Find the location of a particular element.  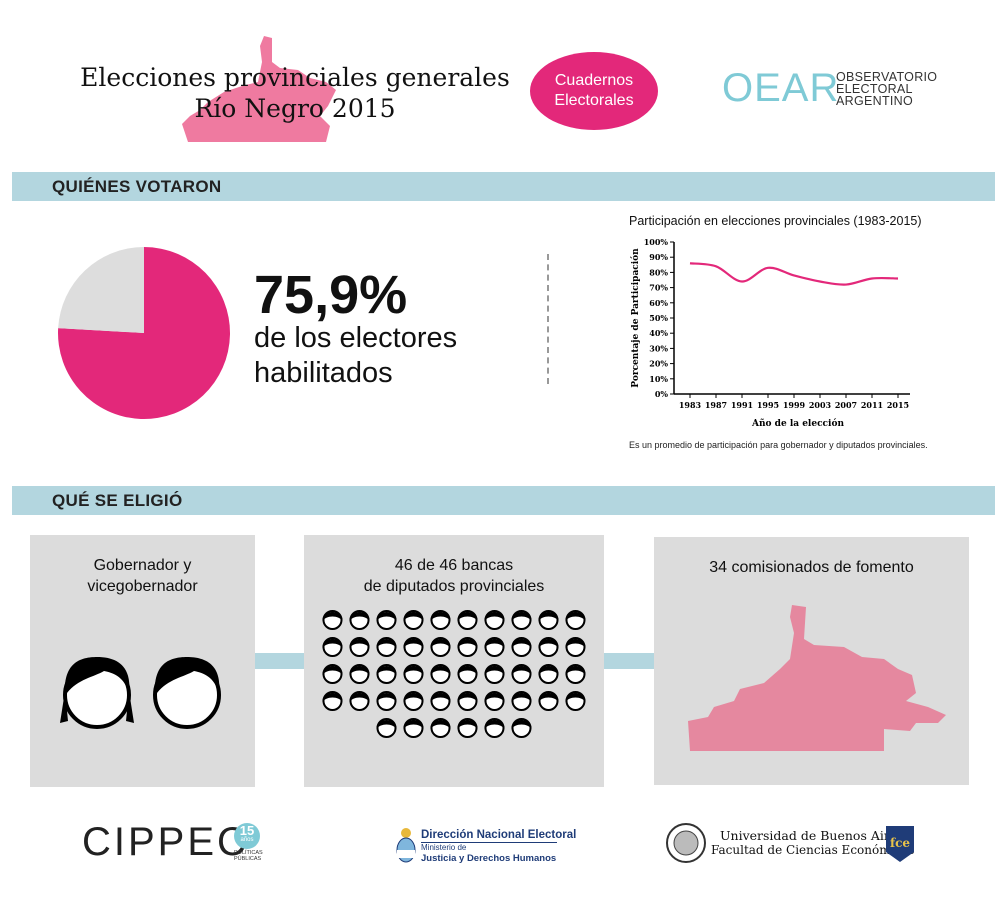

turnout-pie-chart is located at coordinates (144, 333).